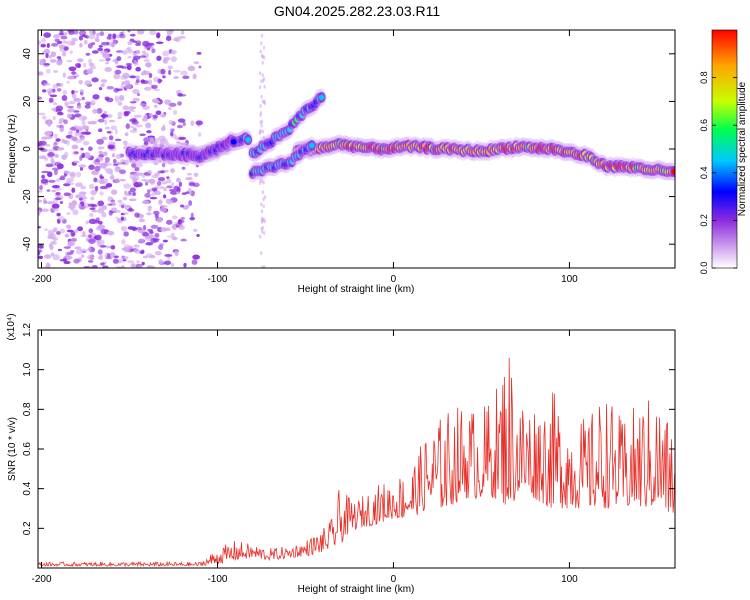 This screenshot has height=600, width=750. I want to click on snr-x-tick-label: 0, so click(394, 579).